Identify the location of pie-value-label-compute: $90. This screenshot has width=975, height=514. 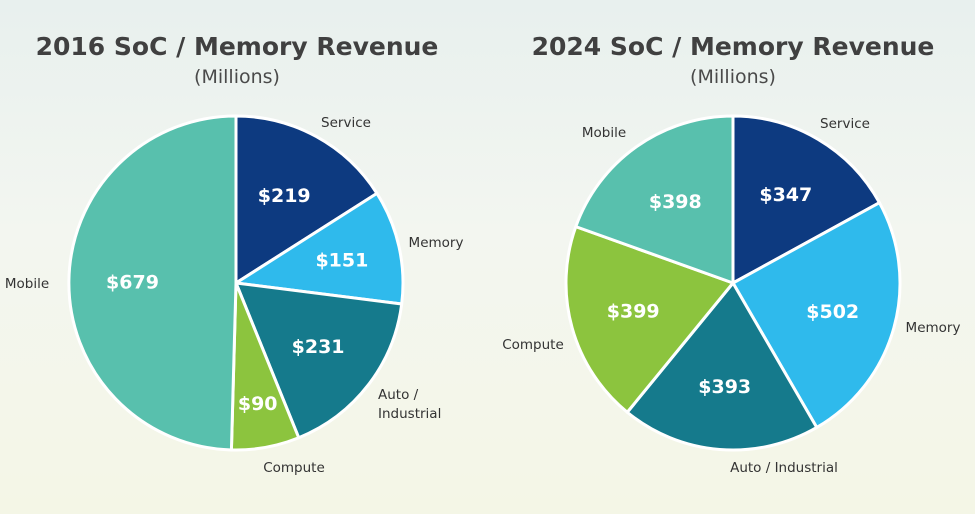
(258, 404).